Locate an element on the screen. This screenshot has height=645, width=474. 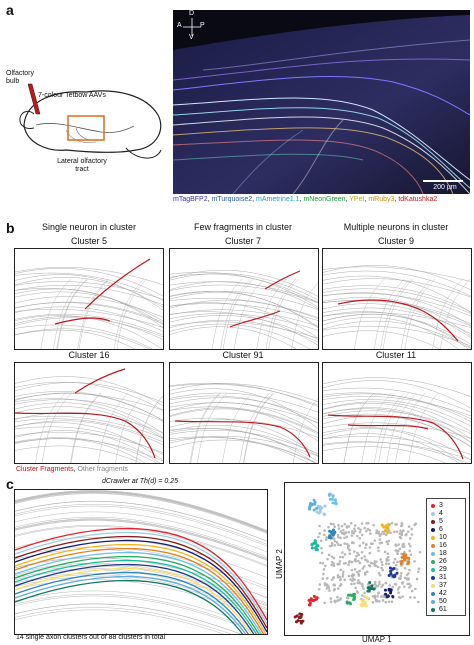
fluor-label: mTurquoise2 is located at coordinates (232, 199).